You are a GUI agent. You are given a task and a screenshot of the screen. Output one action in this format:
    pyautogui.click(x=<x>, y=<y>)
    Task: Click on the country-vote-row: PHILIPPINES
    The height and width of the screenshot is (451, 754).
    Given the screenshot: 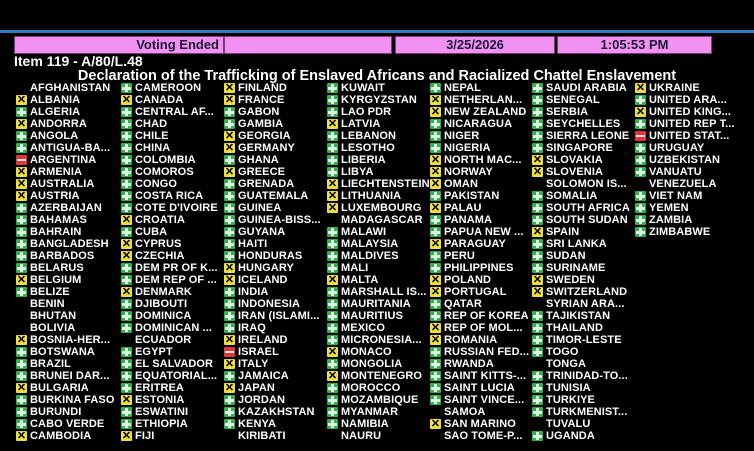 What is the action you would take?
    pyautogui.click(x=479, y=268)
    